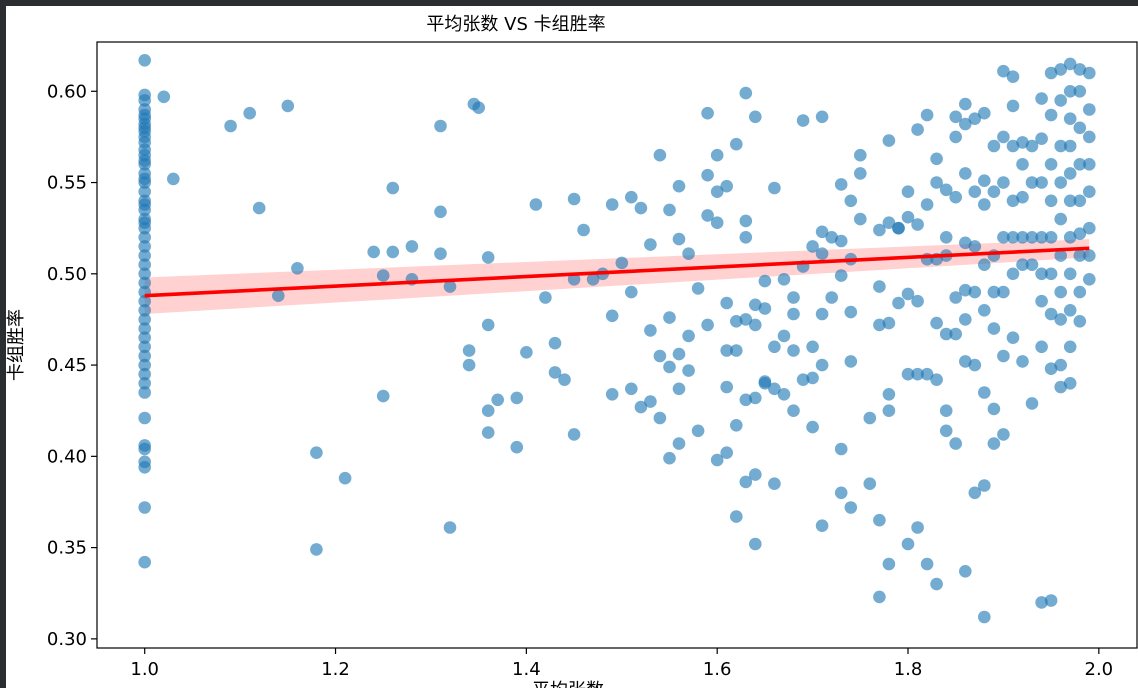 The height and width of the screenshot is (688, 1138). I want to click on y-axis-ticks: 0.30 0.35 0.40 0.45 0.50 0.55 0.60, so click(72, 365).